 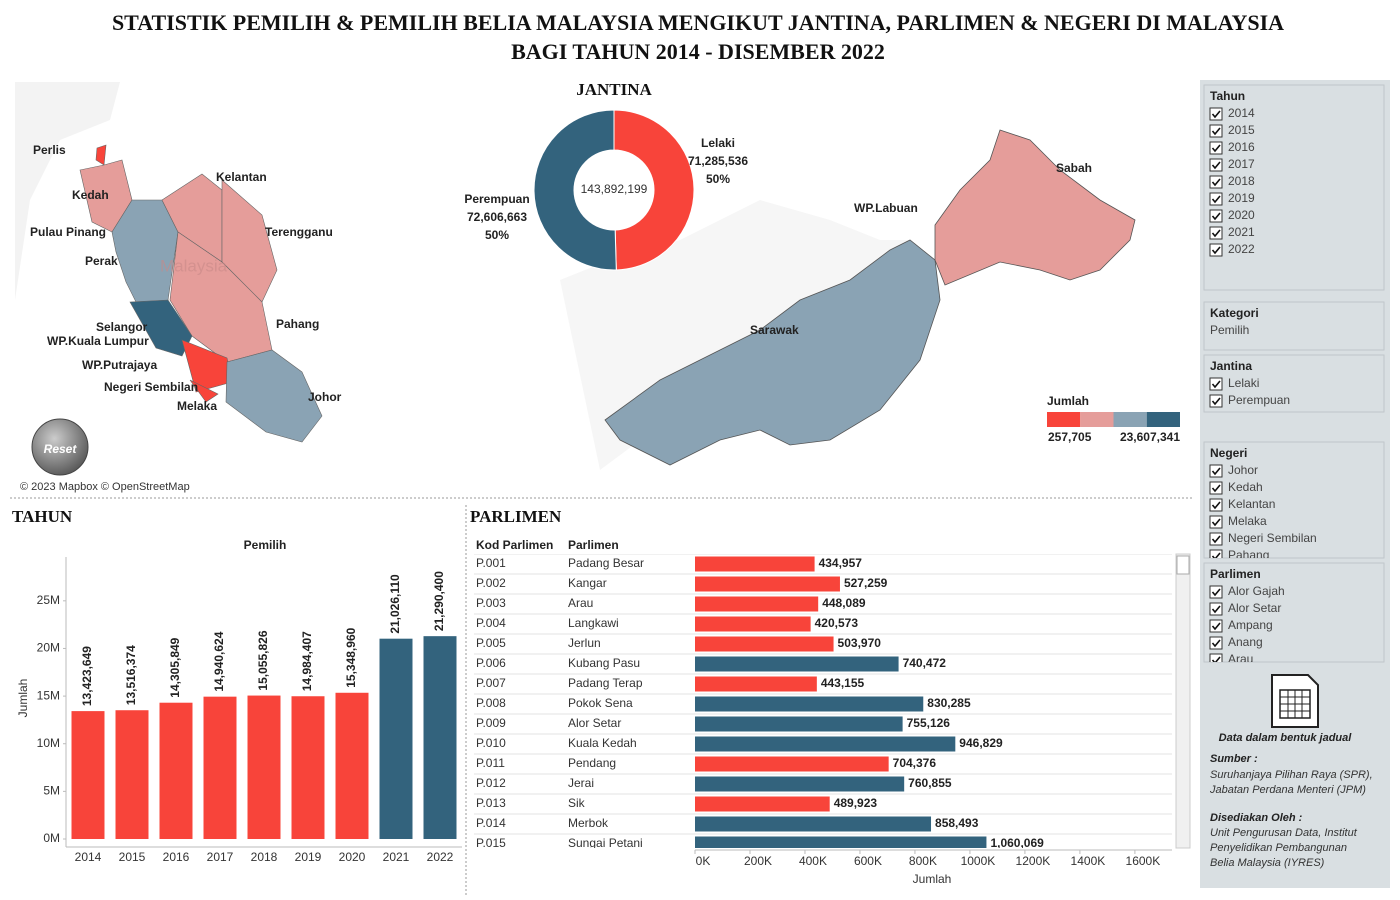 What do you see at coordinates (491, 823) in the screenshot?
I see `row-code: P.014` at bounding box center [491, 823].